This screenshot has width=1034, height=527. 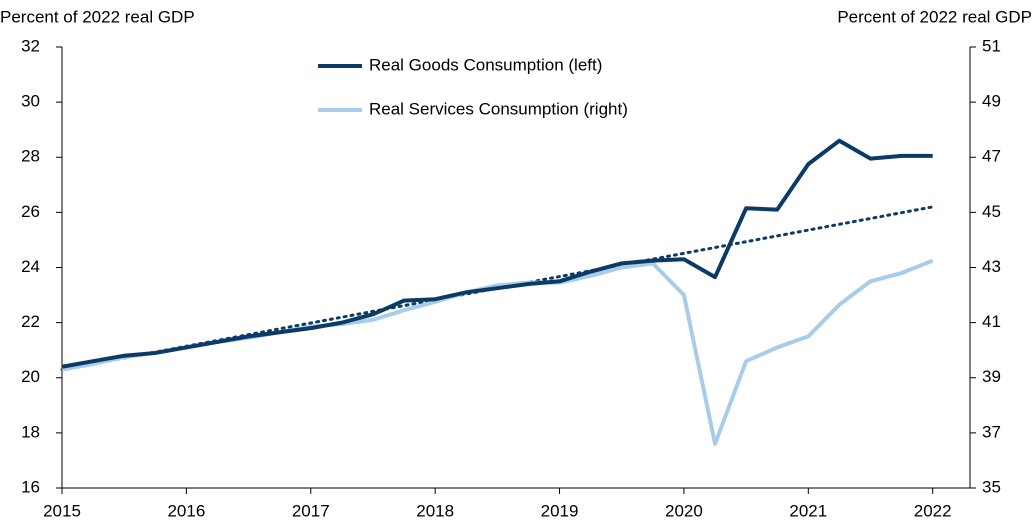 What do you see at coordinates (991, 101) in the screenshot?
I see `y2-tick-label: 49` at bounding box center [991, 101].